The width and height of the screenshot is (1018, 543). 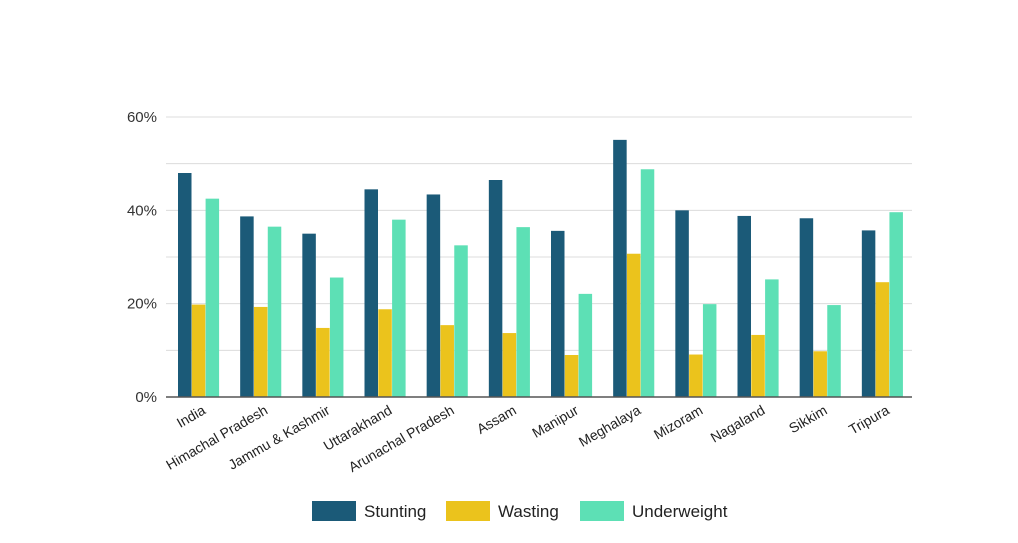 I want to click on bar-wasting-sikkim, so click(x=820, y=374).